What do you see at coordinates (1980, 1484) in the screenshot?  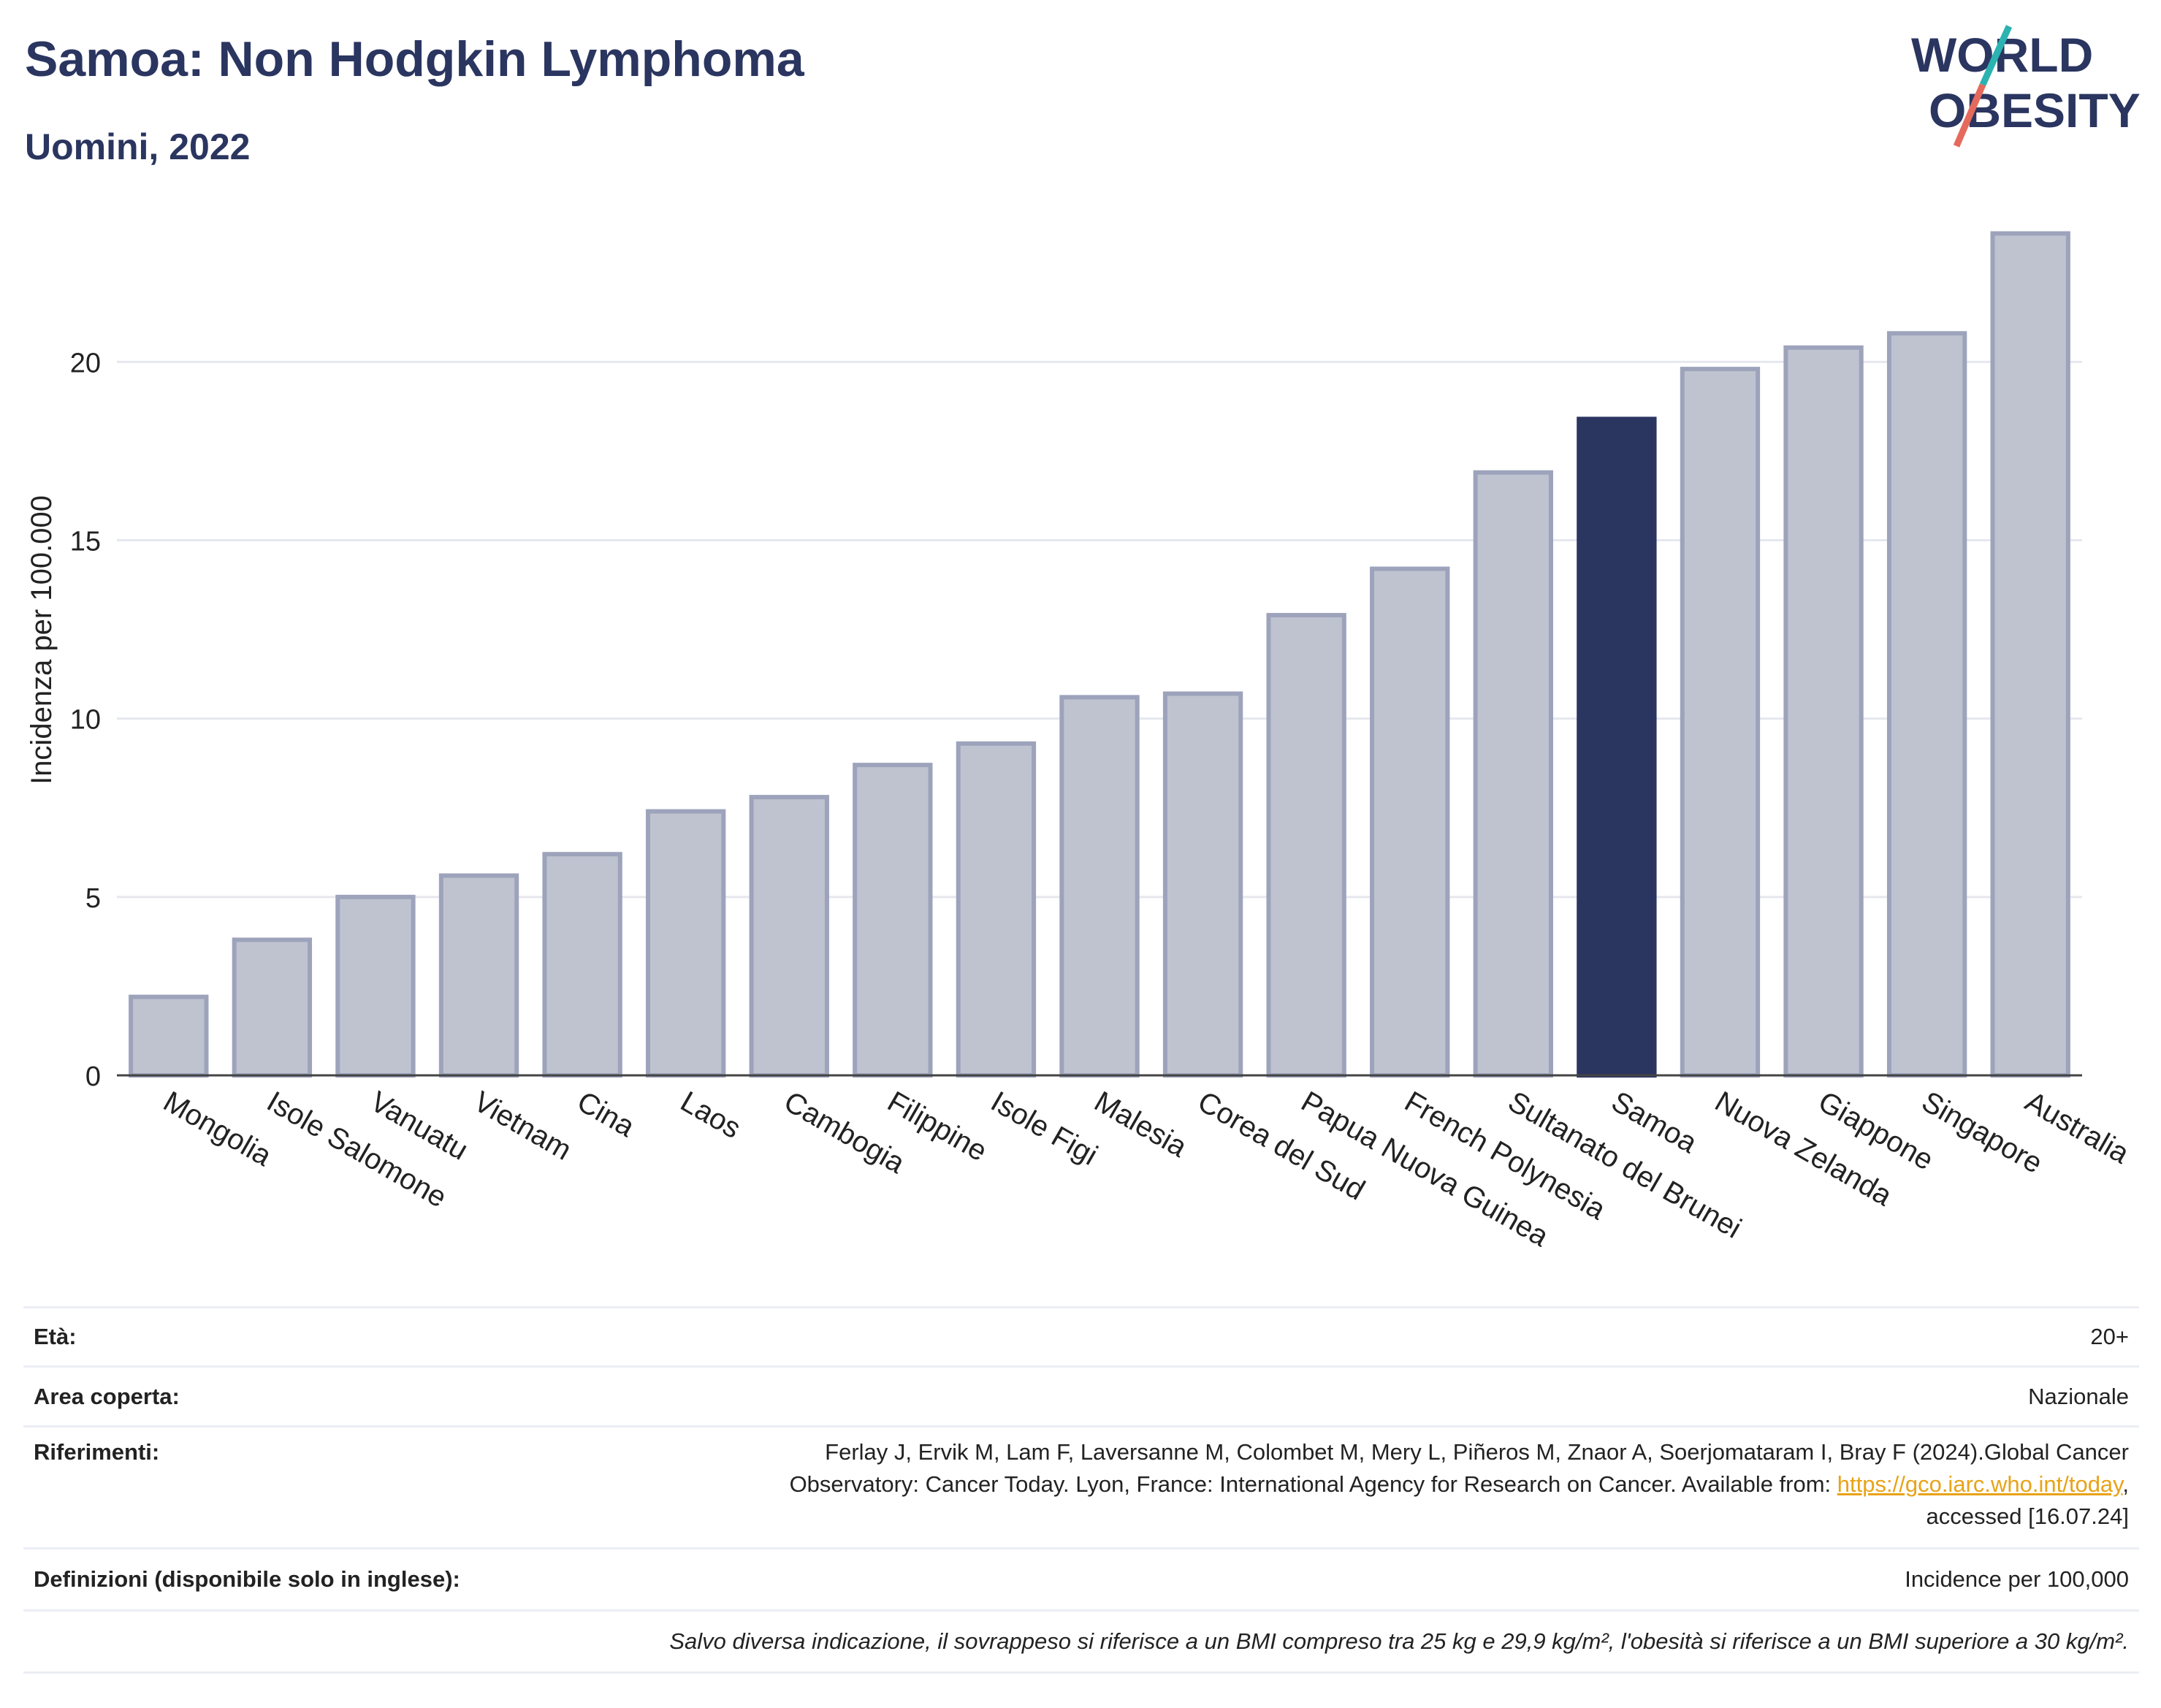 I see `ref-link: https://gco.iarc.who.int/today` at bounding box center [1980, 1484].